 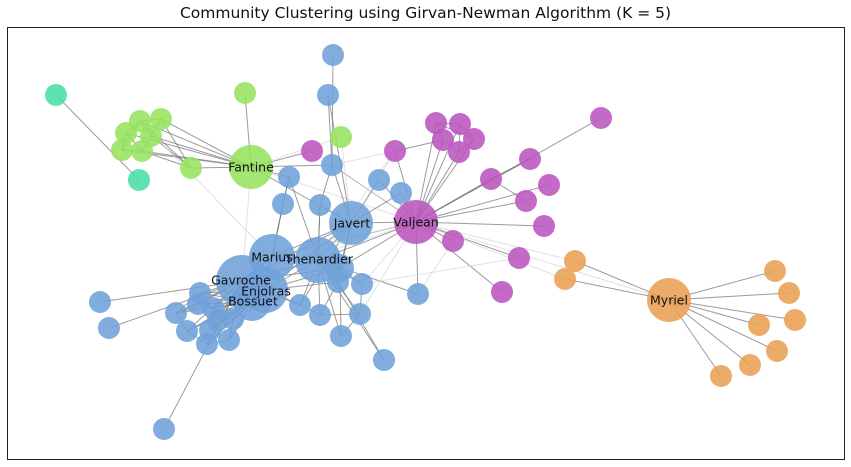 What do you see at coordinates (502, 292) in the screenshot?
I see `node-p16` at bounding box center [502, 292].